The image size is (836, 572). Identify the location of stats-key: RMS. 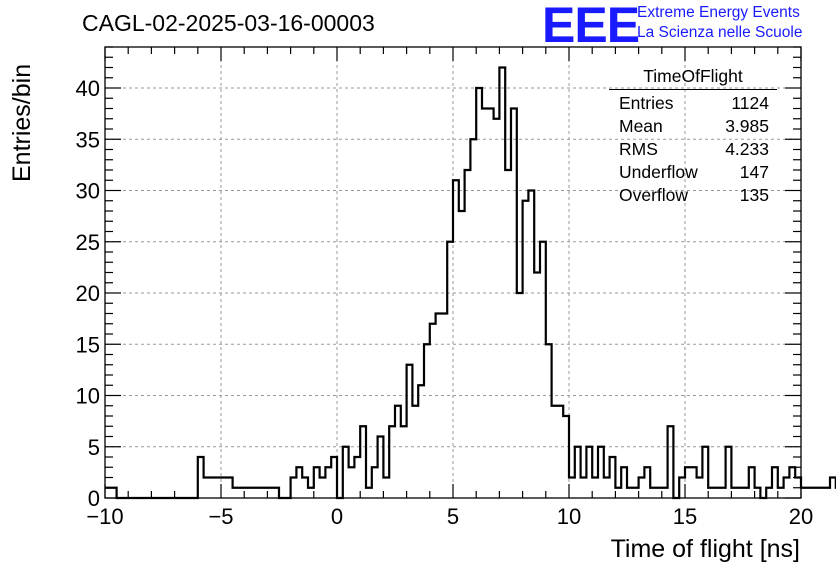
(638, 149).